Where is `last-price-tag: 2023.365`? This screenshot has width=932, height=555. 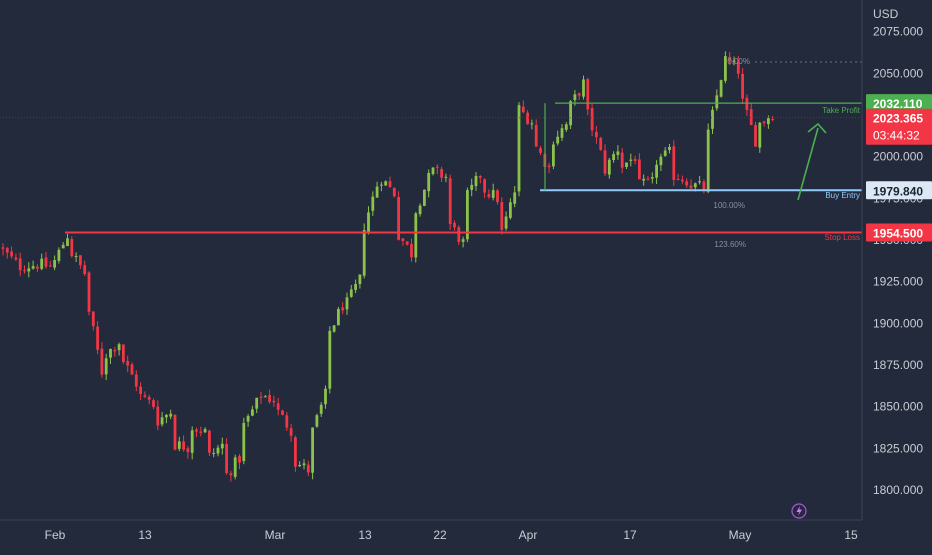
last-price-tag: 2023.365 is located at coordinates (898, 119).